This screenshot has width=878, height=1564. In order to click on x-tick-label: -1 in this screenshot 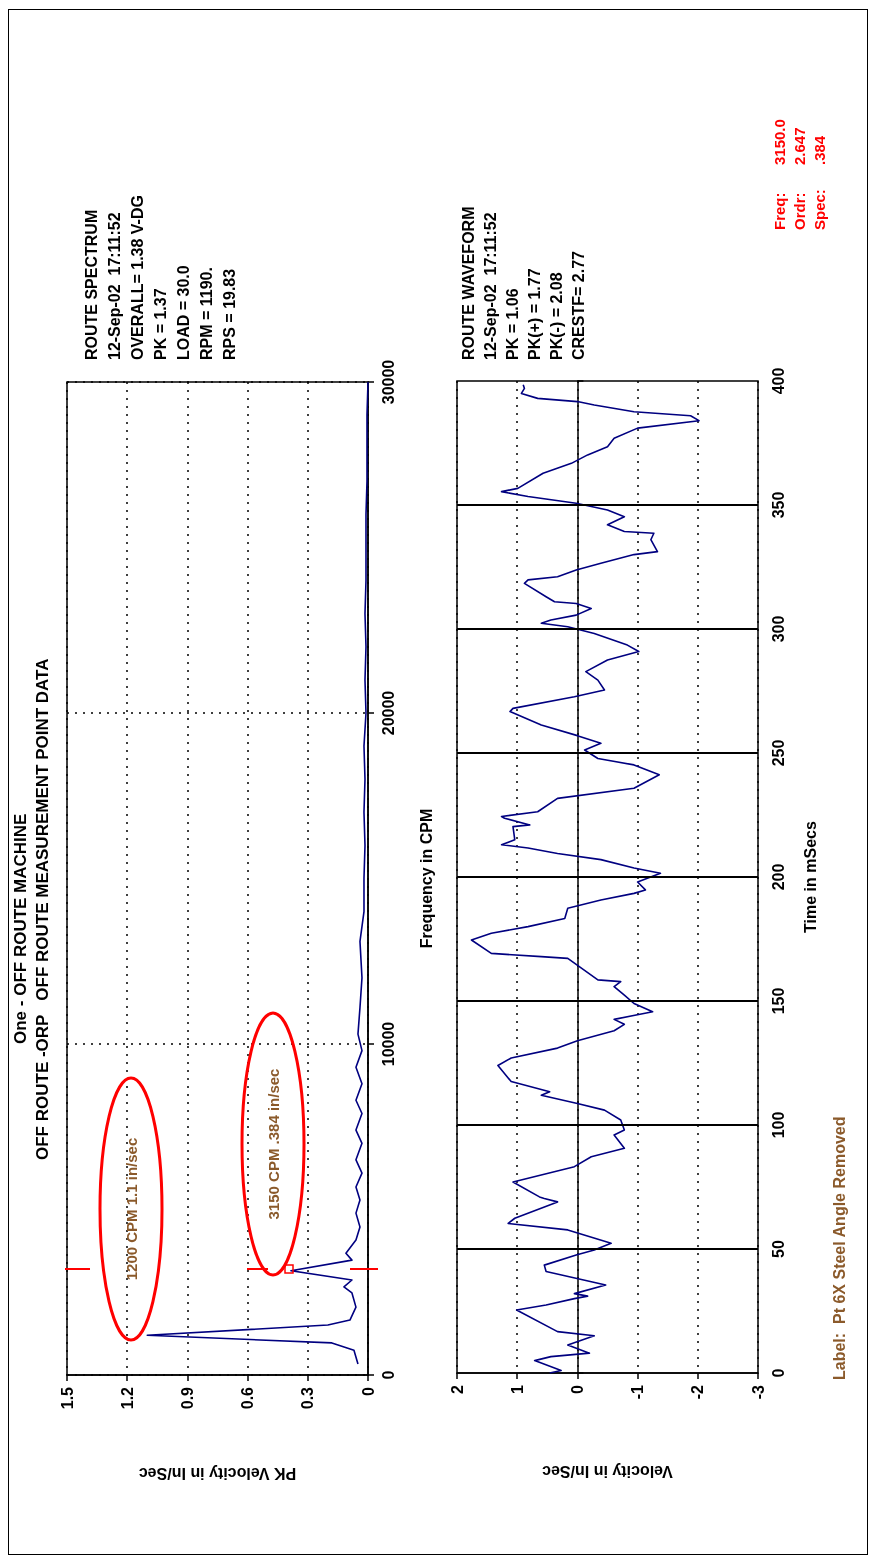, I will do `click(638, 1392)`.